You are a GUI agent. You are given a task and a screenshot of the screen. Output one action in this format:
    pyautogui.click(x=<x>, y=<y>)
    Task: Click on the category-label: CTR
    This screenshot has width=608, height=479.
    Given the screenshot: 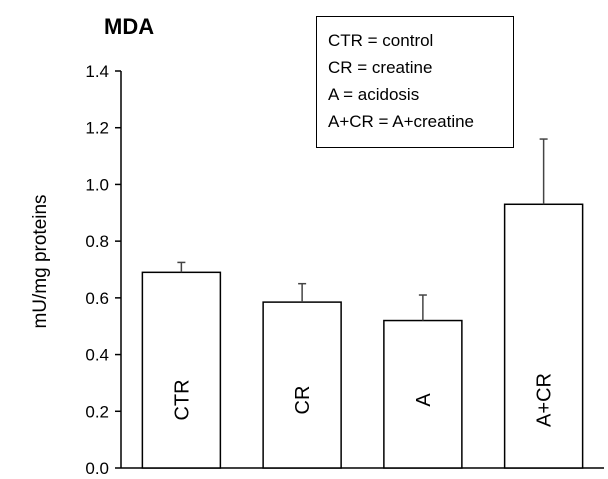 What is the action you would take?
    pyautogui.click(x=182, y=399)
    